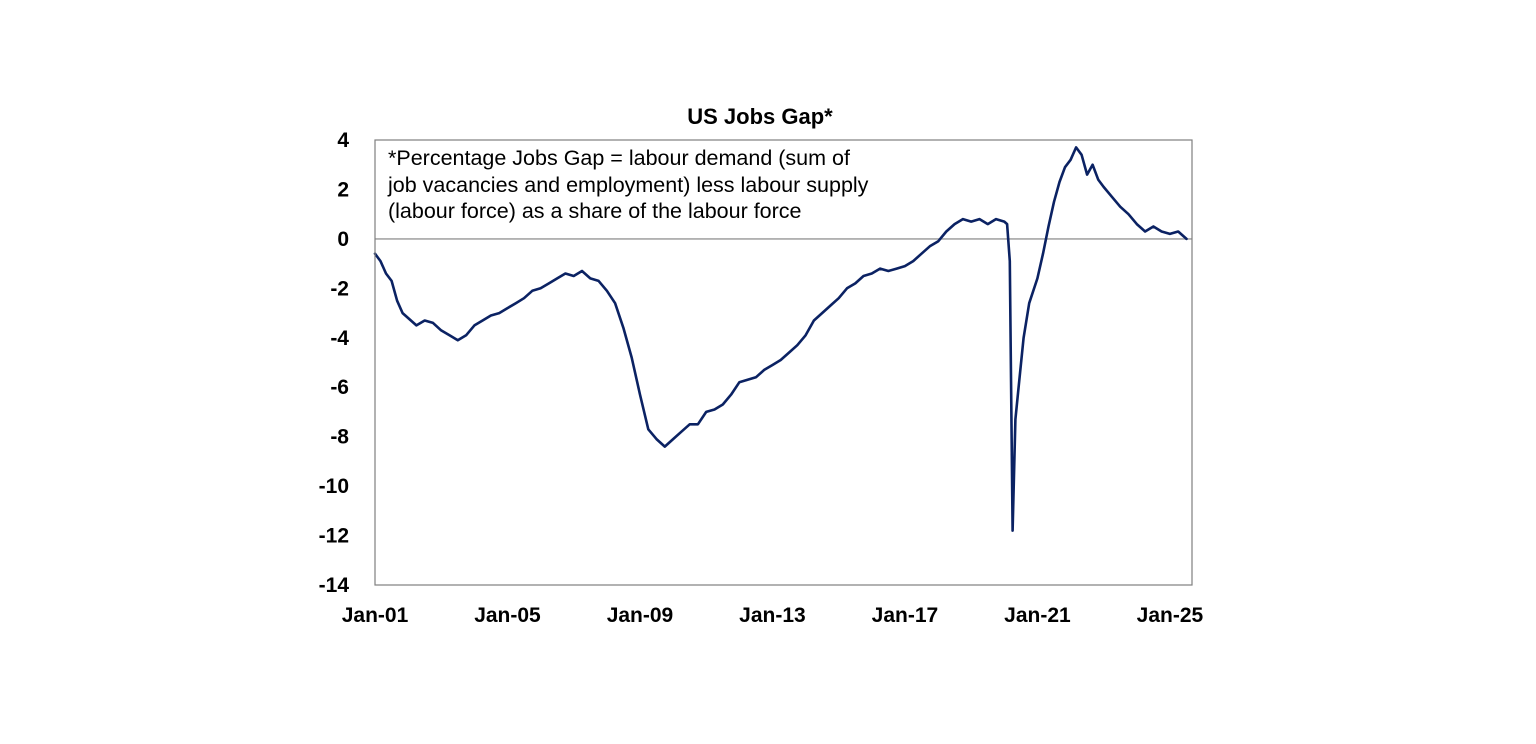 This screenshot has width=1536, height=744. What do you see at coordinates (343, 189) in the screenshot?
I see `y-tick-label: 2` at bounding box center [343, 189].